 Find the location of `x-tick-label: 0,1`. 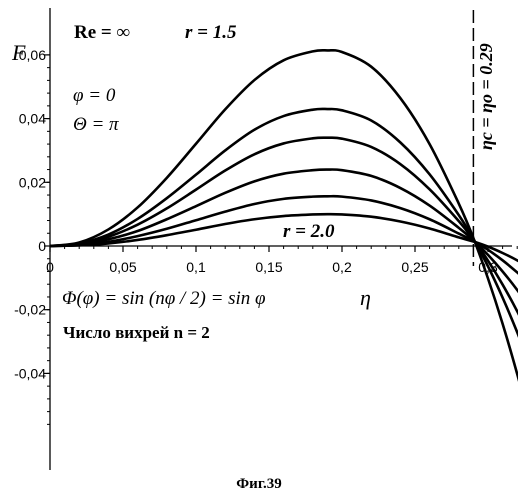

x-tick-label: 0,1 is located at coordinates (196, 267).